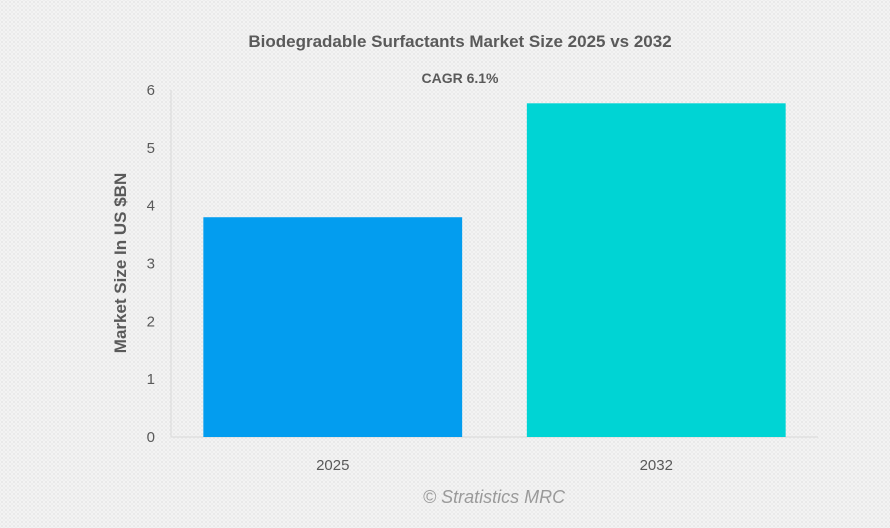  I want to click on y-tick-labels: 0 1 2 3 4 5 6, so click(151, 264).